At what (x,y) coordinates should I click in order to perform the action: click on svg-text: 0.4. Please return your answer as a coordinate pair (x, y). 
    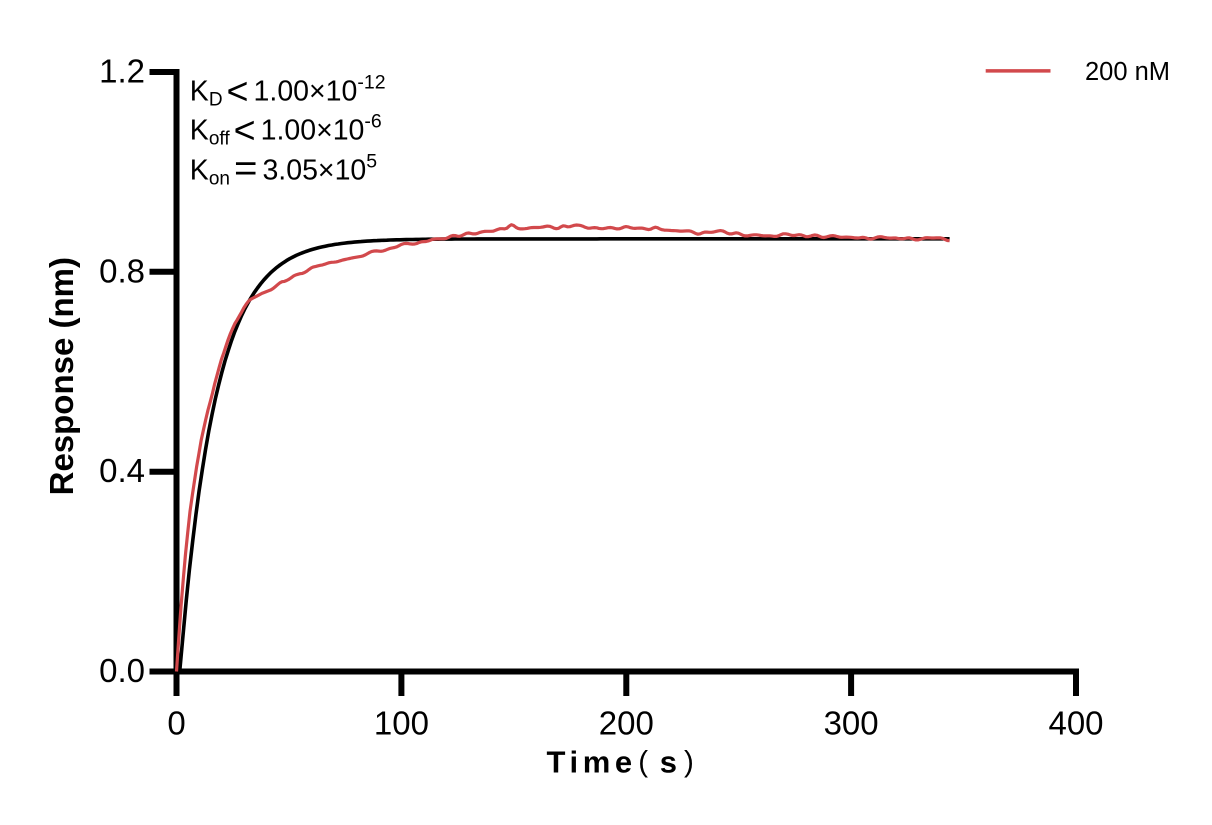
    Looking at the image, I should click on (122, 470).